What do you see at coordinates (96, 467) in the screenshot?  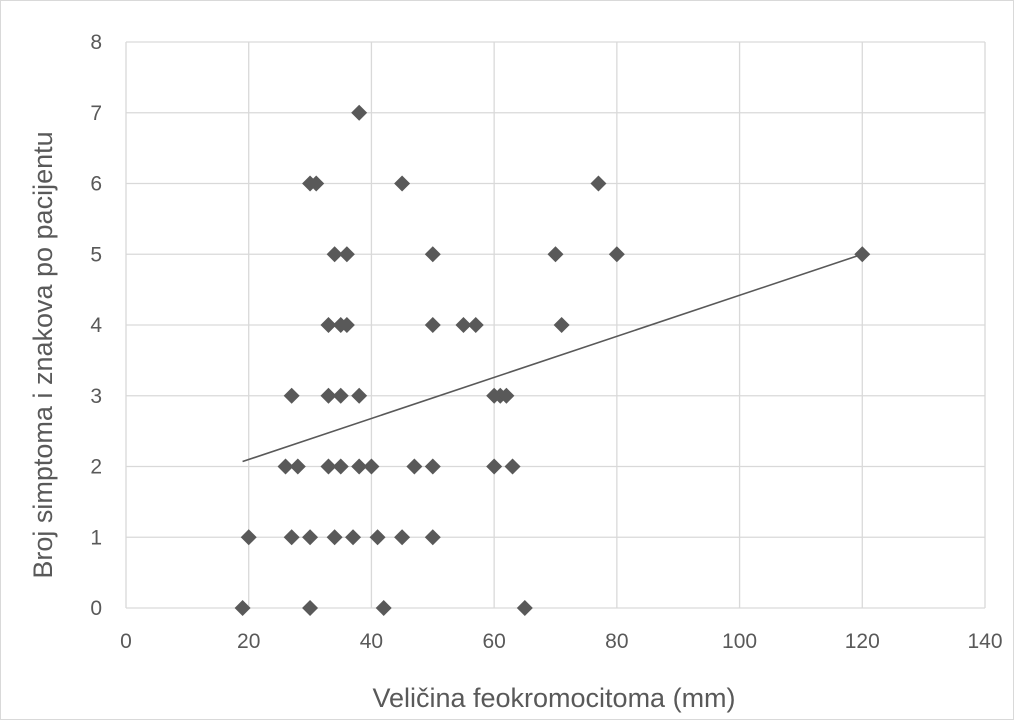 I see `y-tick-label: 2` at bounding box center [96, 467].